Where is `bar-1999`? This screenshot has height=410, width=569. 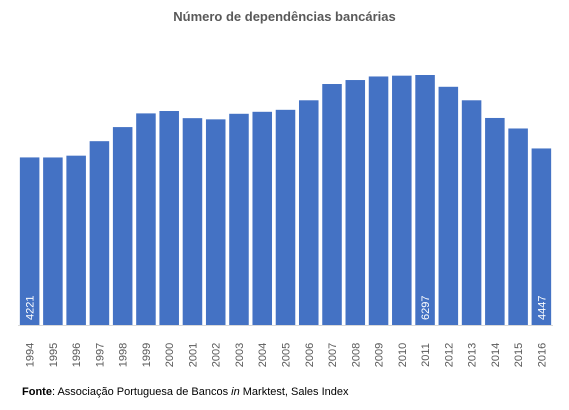
bar-1999 is located at coordinates (146, 219).